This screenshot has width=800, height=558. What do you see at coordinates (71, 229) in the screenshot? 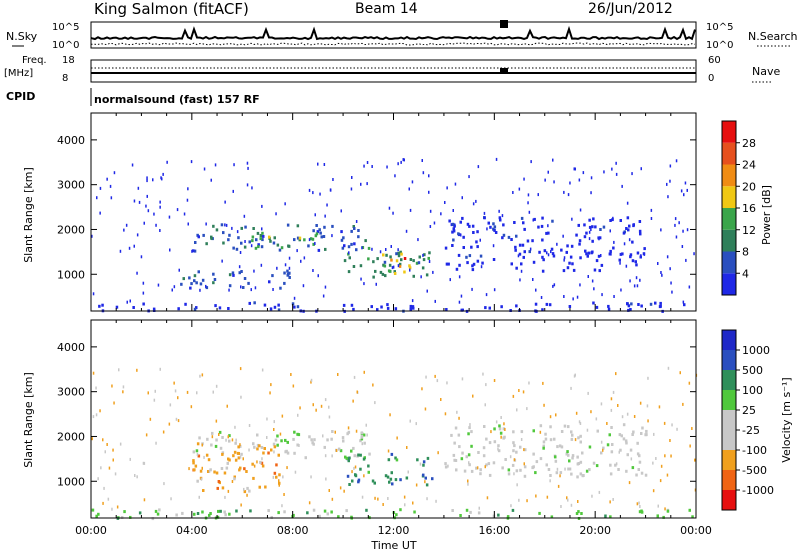
I see `y-tick-label: 2000` at bounding box center [71, 229].